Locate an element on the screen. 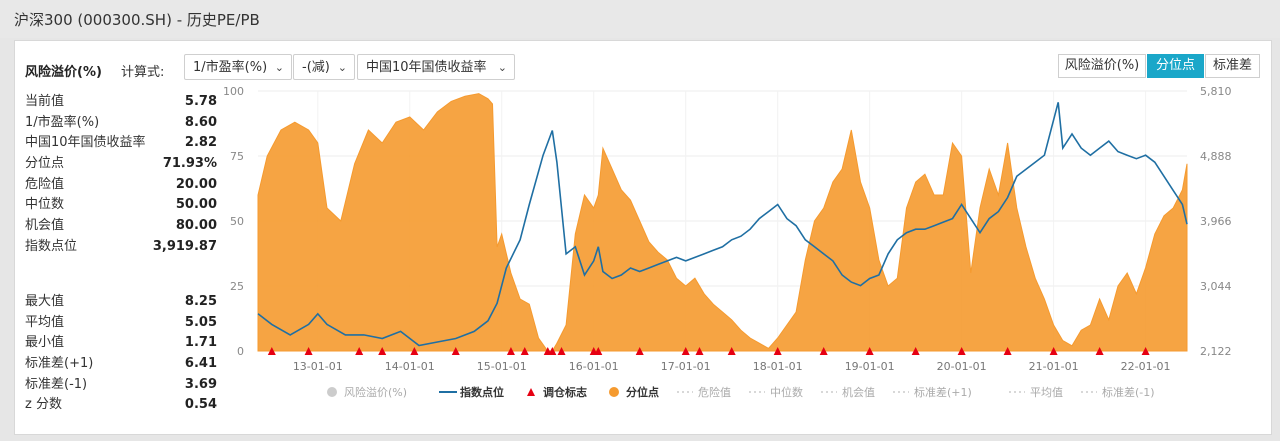  operator-select-value: -(减) is located at coordinates (316, 67).